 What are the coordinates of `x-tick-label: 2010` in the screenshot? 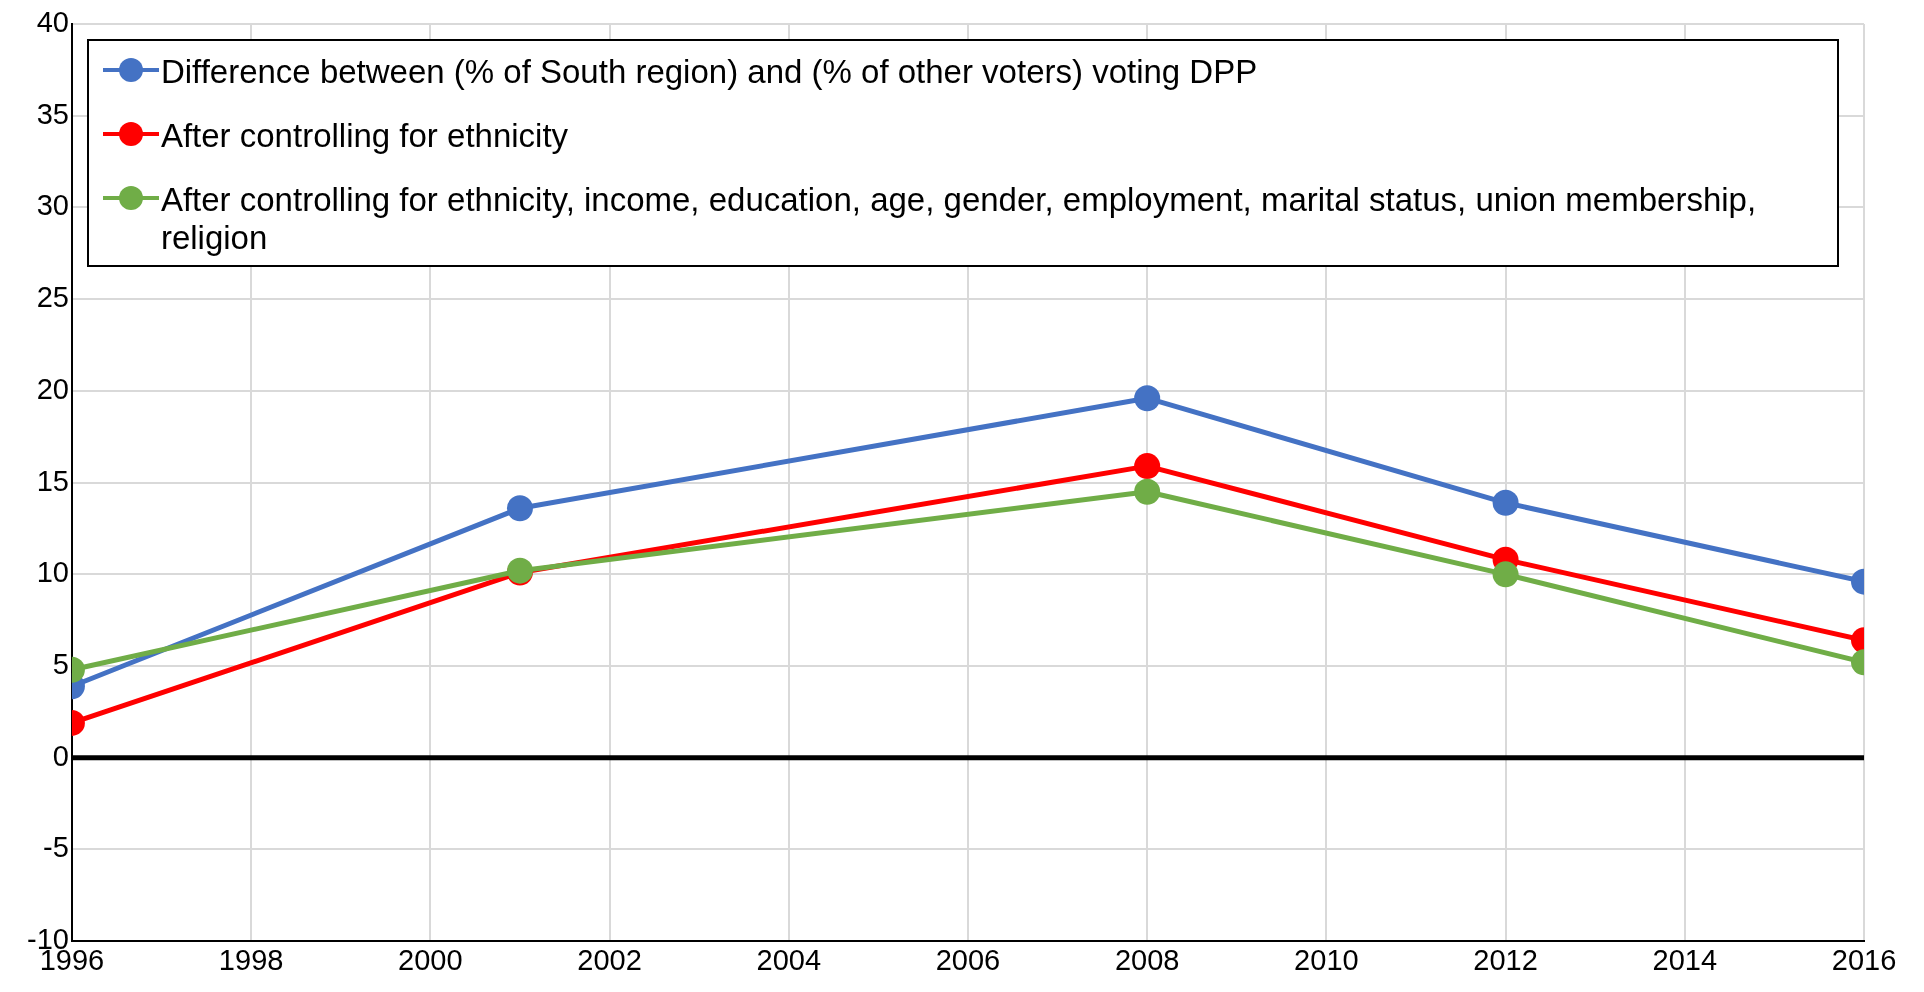 It's located at (1326, 959).